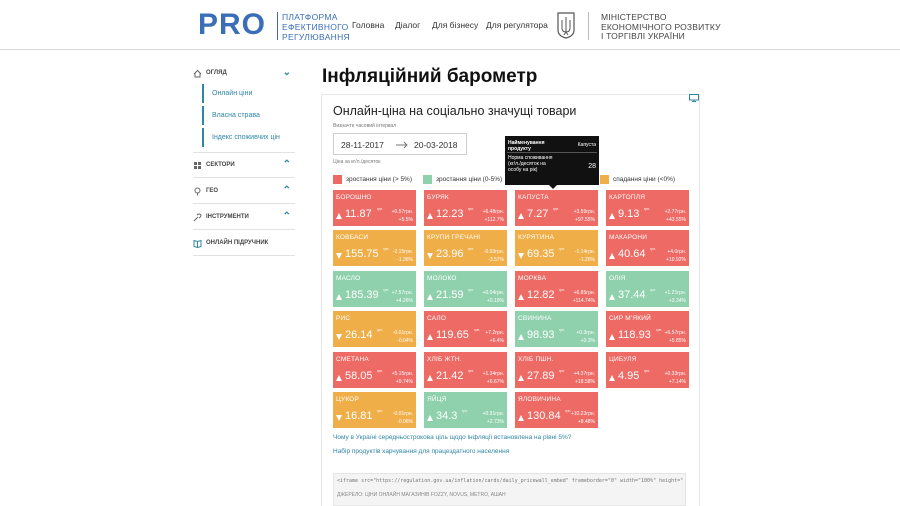  What do you see at coordinates (541, 335) in the screenshot?
I see `product-price: 98.93` at bounding box center [541, 335].